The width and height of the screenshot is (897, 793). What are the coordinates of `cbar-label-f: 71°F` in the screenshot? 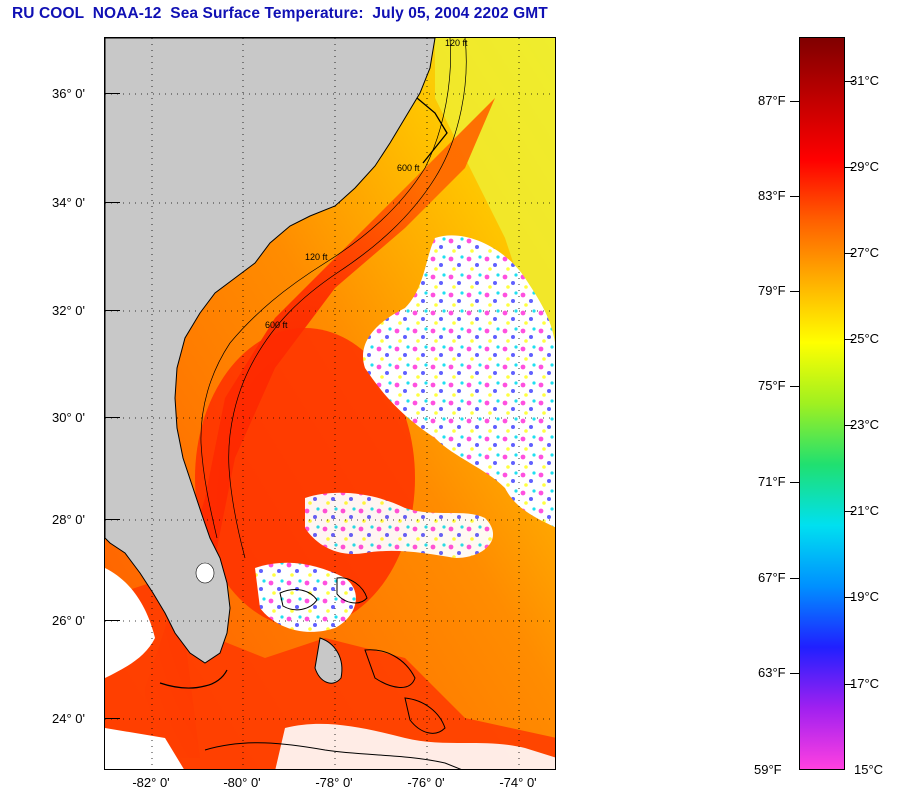 It's located at (772, 481).